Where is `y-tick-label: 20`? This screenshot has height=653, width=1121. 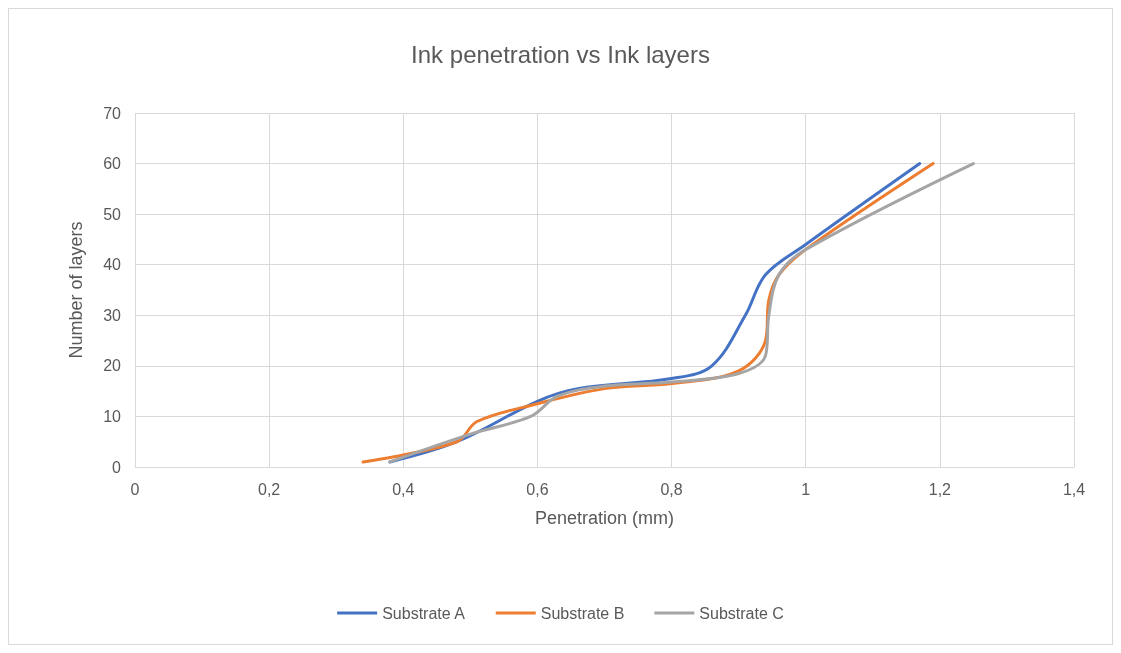 y-tick-label: 20 is located at coordinates (112, 366).